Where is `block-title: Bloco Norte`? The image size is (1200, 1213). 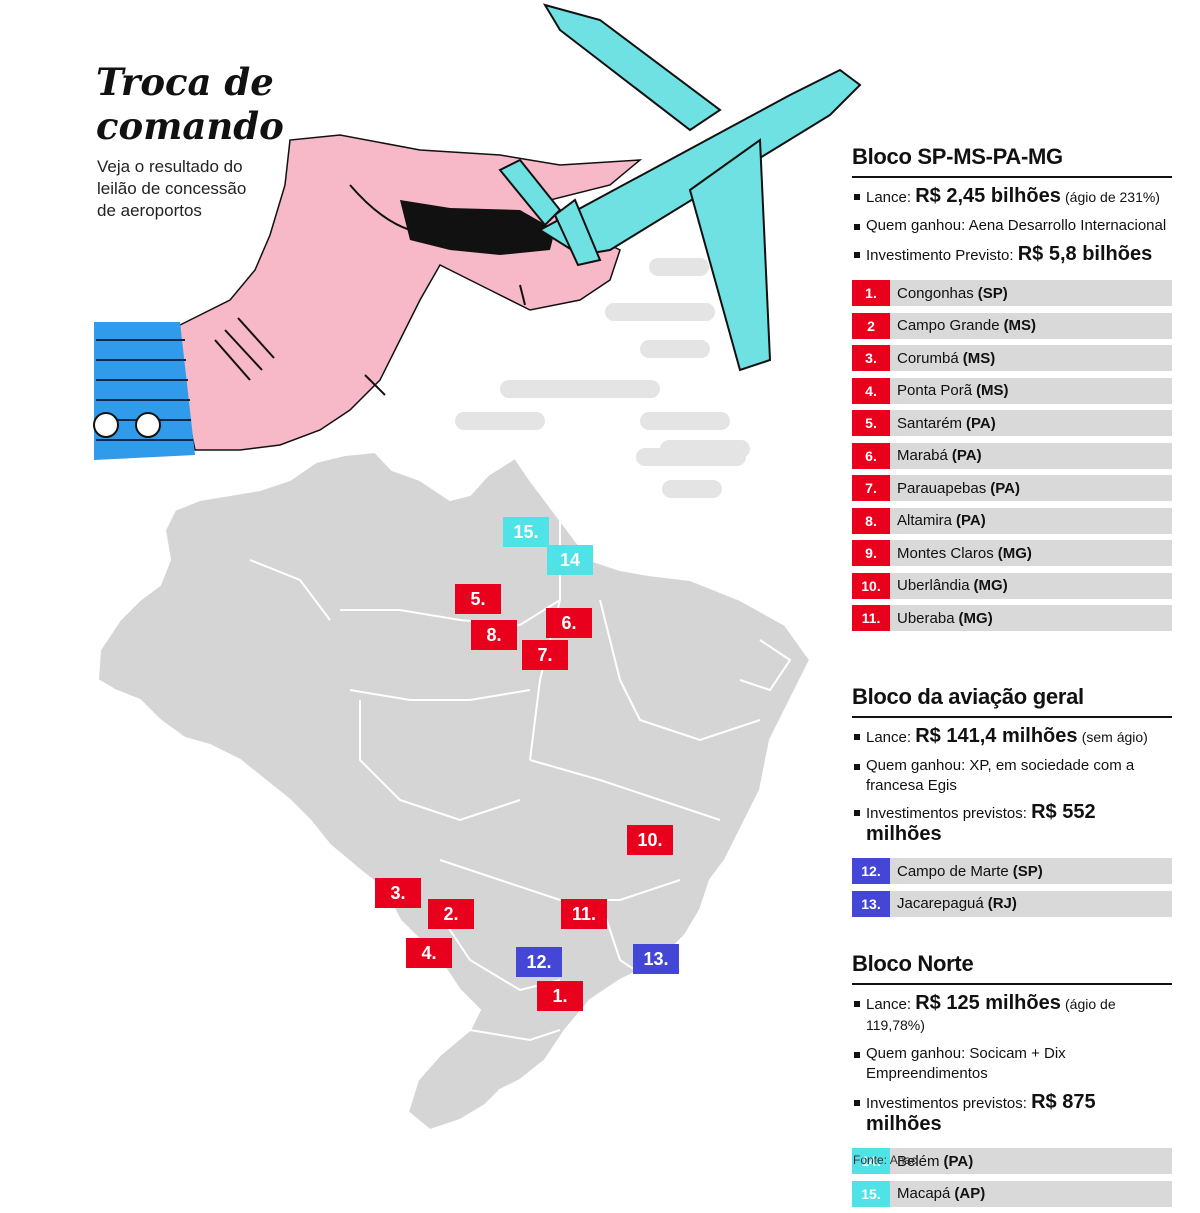 block-title: Bloco Norte is located at coordinates (1012, 967).